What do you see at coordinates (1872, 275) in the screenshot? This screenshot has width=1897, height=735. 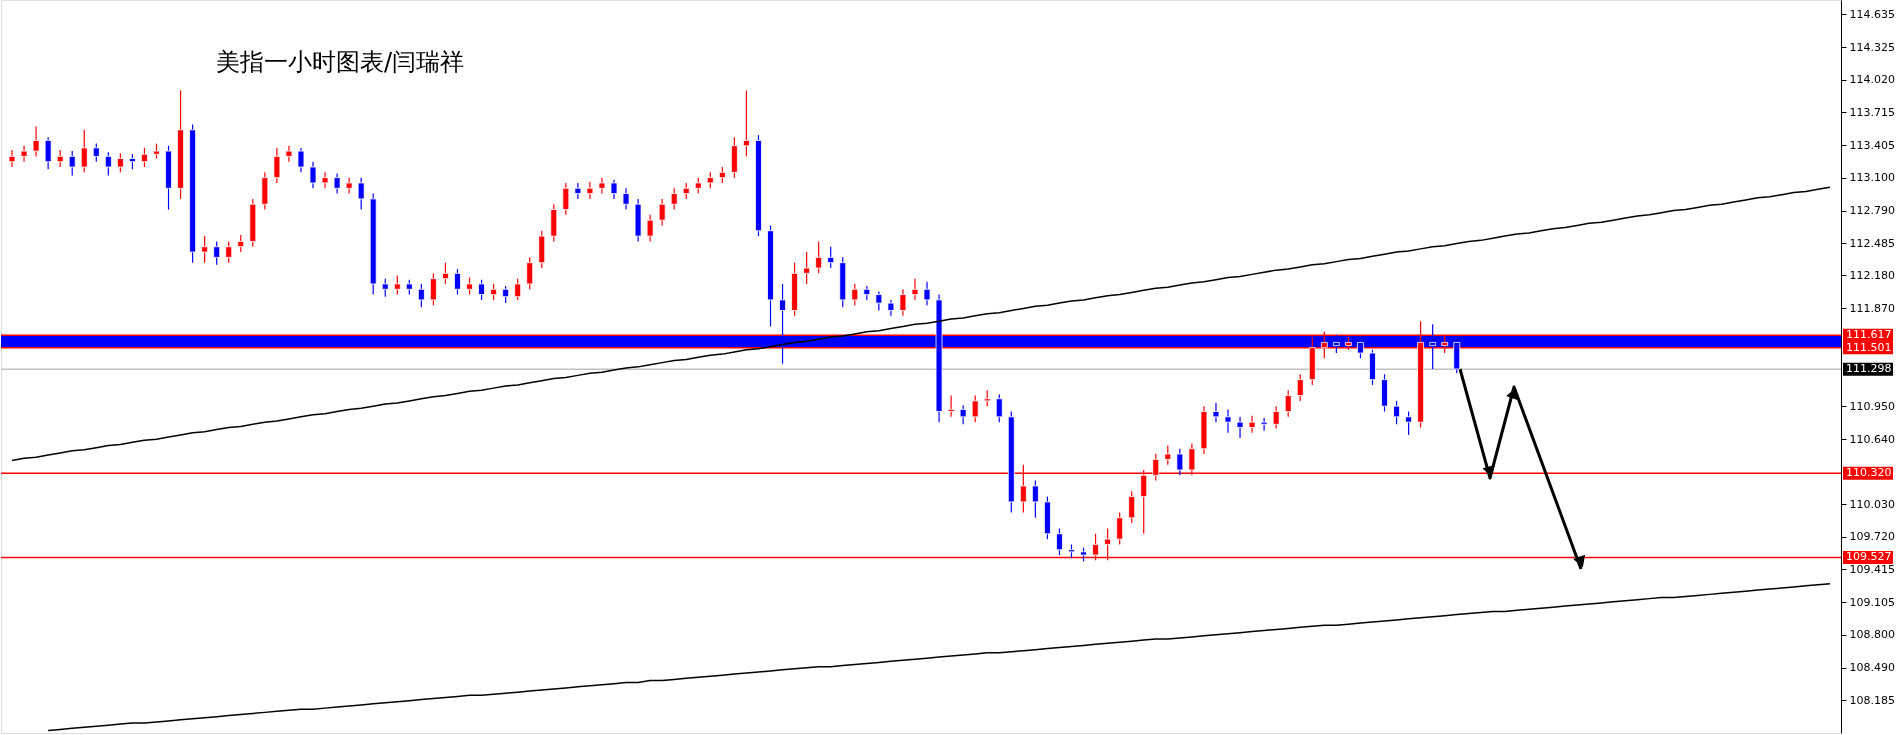 I see `y-tick-label: 112.180` at bounding box center [1872, 275].